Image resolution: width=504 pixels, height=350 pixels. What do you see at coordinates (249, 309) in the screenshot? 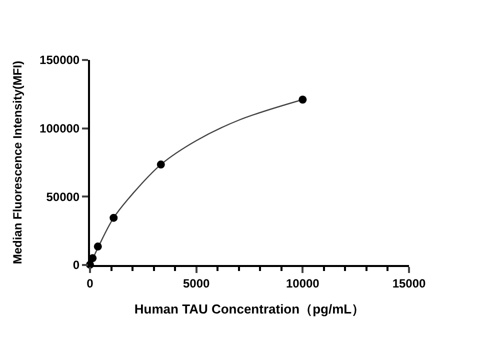
I see `x-axis-title: Human TAU Concentration（pg/mL）` at bounding box center [249, 309].